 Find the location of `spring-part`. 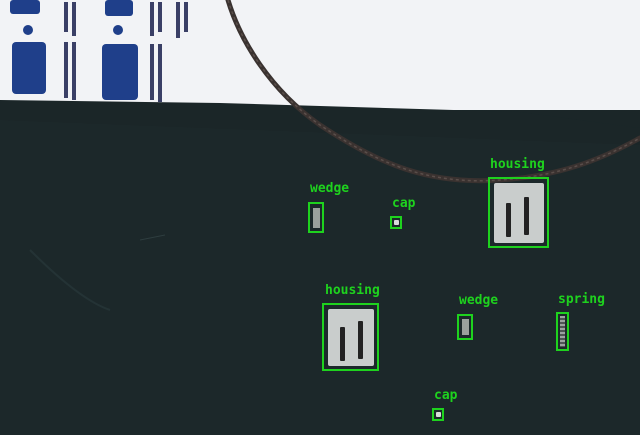

spring-part is located at coordinates (562, 331).